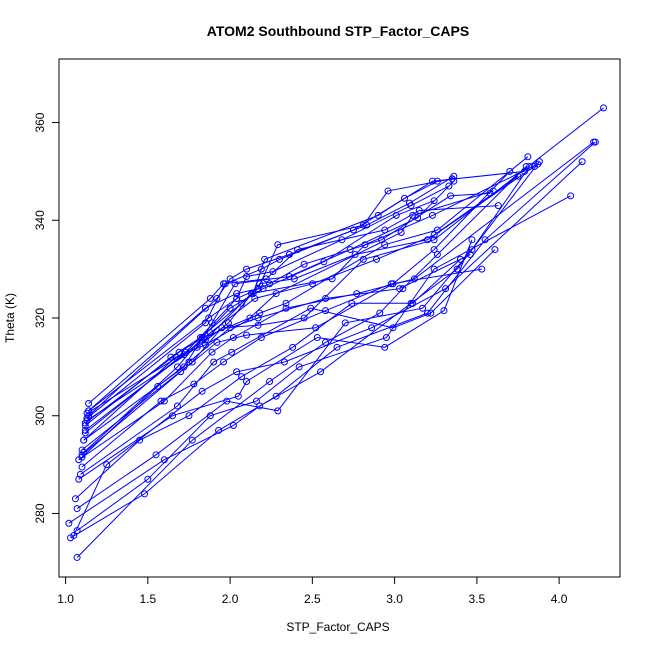 The image size is (650, 650). What do you see at coordinates (394, 599) in the screenshot?
I see `x-tick-label: 3.0` at bounding box center [394, 599].